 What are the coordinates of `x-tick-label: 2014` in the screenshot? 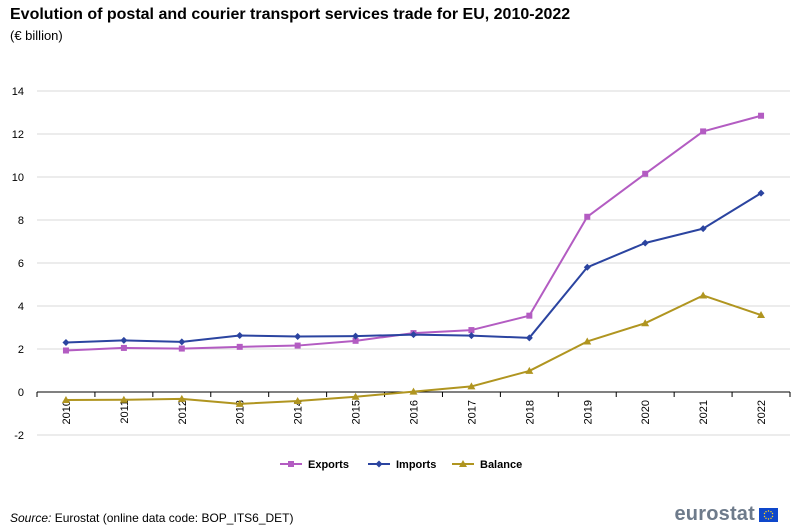 It's located at (299, 412).